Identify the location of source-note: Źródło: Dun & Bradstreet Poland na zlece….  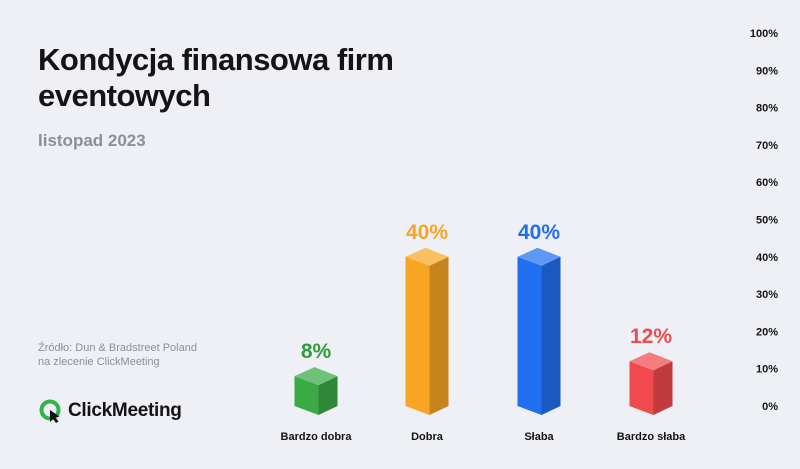
(138, 355).